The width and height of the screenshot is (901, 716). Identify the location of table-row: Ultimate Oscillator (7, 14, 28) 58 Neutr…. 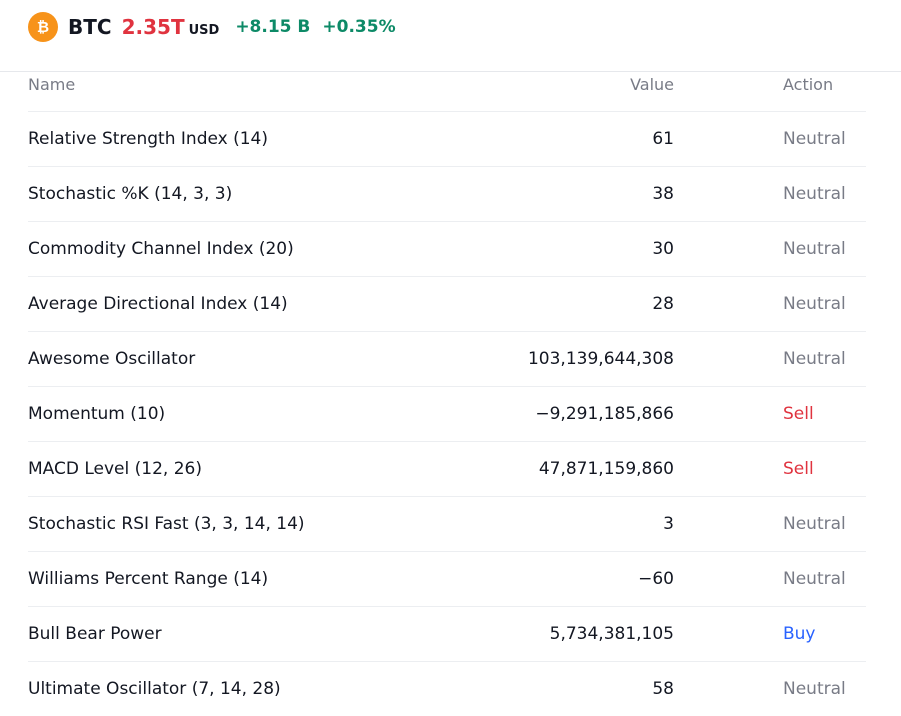
(447, 689).